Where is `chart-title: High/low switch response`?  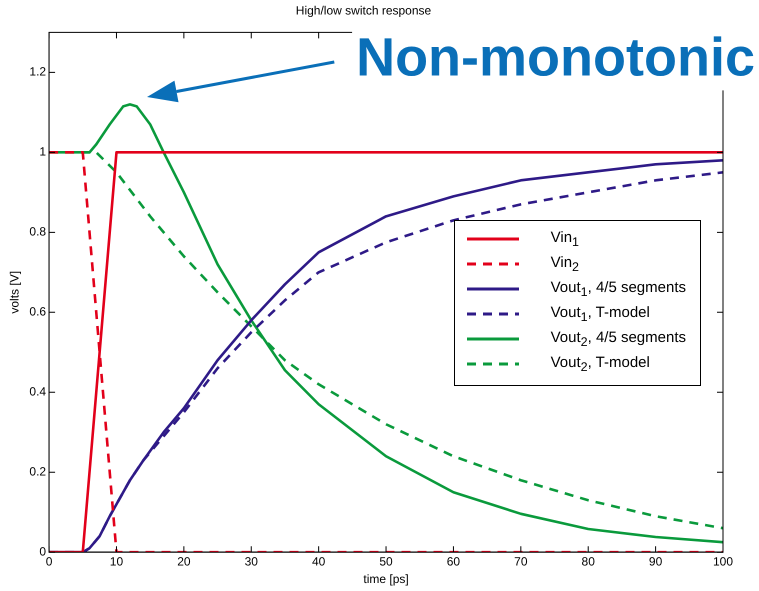 chart-title: High/low switch response is located at coordinates (364, 11).